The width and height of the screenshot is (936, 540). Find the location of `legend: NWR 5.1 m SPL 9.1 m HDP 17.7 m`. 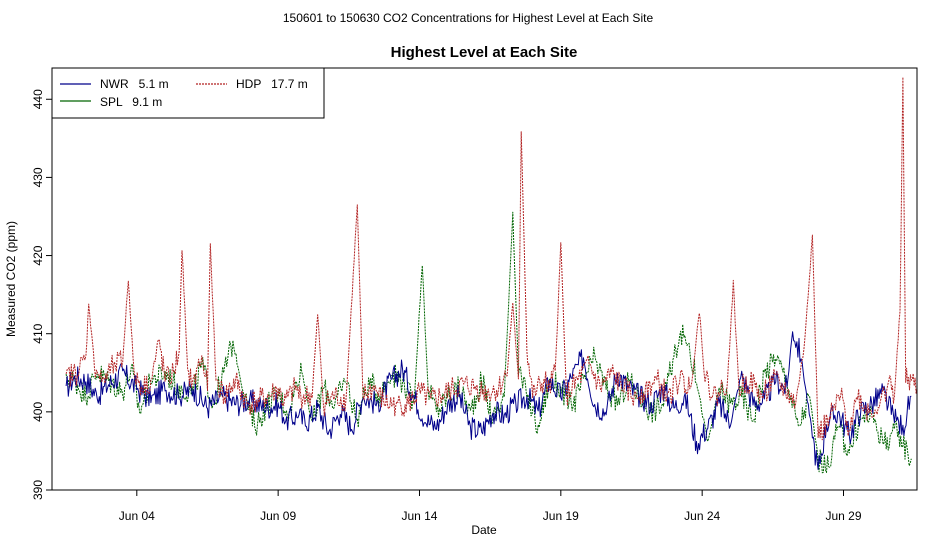

legend: NWR 5.1 m SPL 9.1 m HDP 17.7 m is located at coordinates (188, 93).